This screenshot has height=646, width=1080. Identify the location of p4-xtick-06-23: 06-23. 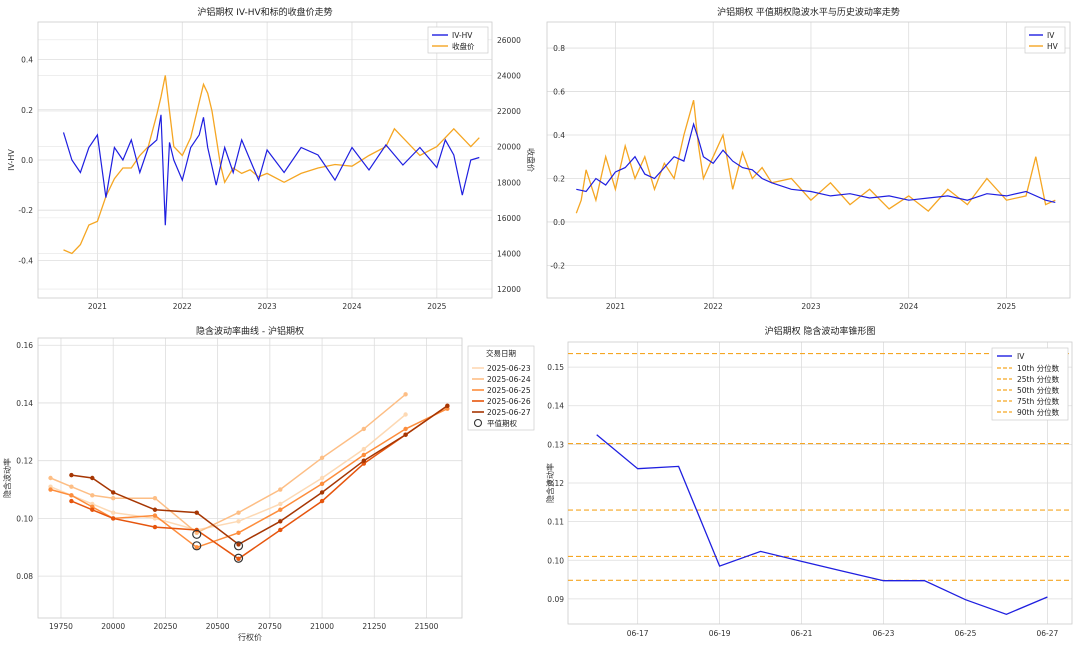
(884, 633).